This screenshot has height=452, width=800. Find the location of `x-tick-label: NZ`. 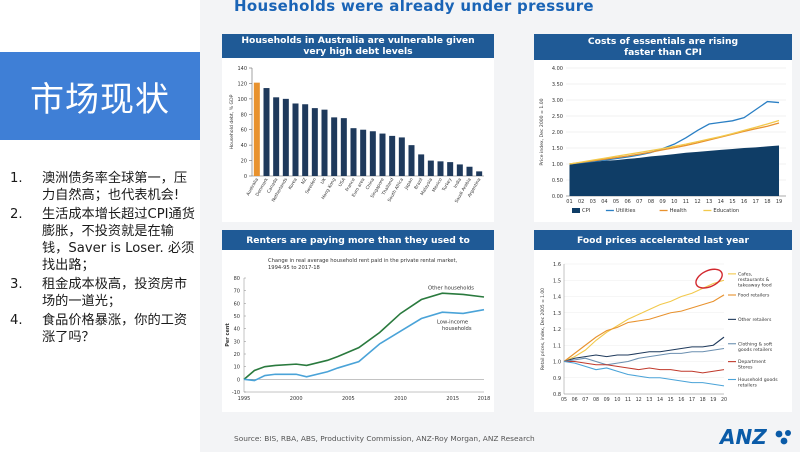

x-tick-label: NZ is located at coordinates (304, 181).